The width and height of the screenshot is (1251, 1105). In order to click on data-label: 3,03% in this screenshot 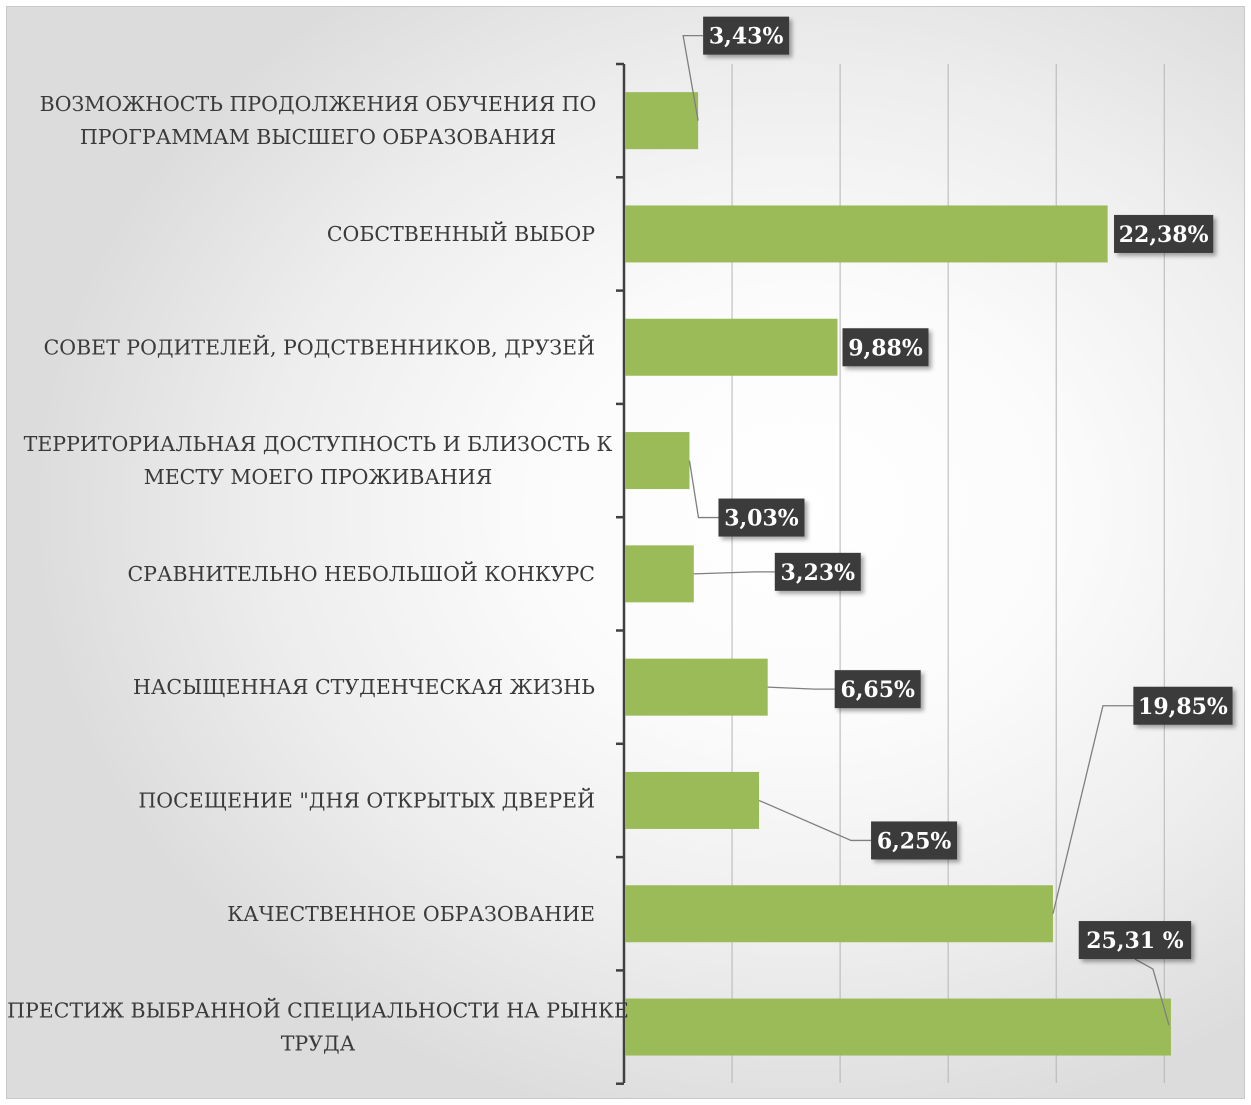, I will do `click(761, 519)`.